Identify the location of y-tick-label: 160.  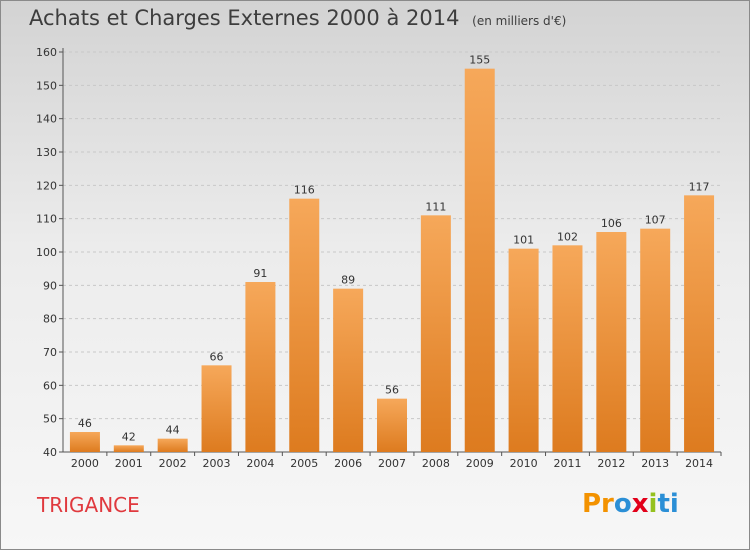
(46, 52).